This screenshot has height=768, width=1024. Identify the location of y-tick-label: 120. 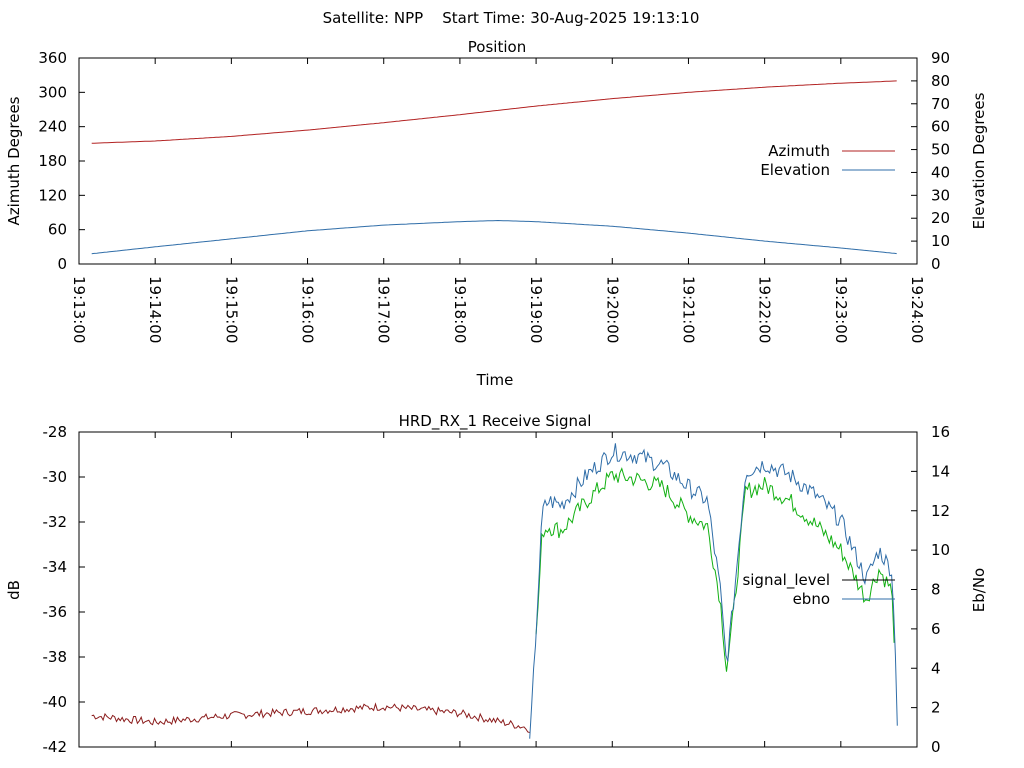
(52, 195).